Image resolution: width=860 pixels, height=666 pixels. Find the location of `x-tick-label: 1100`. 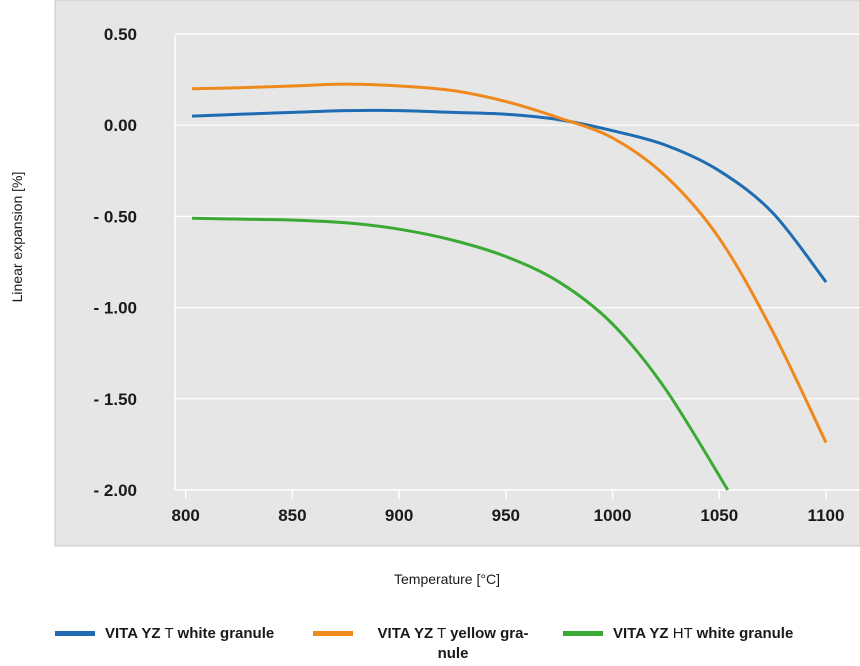

x-tick-label: 1100 is located at coordinates (826, 515).